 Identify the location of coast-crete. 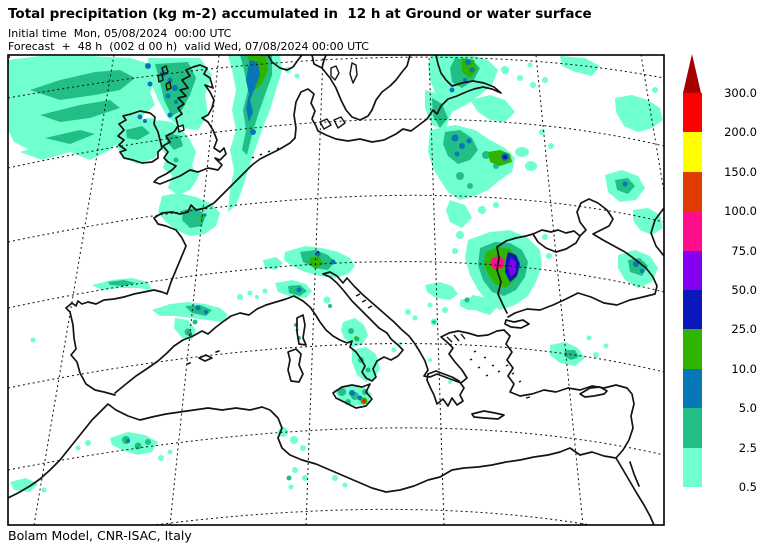
(488, 415).